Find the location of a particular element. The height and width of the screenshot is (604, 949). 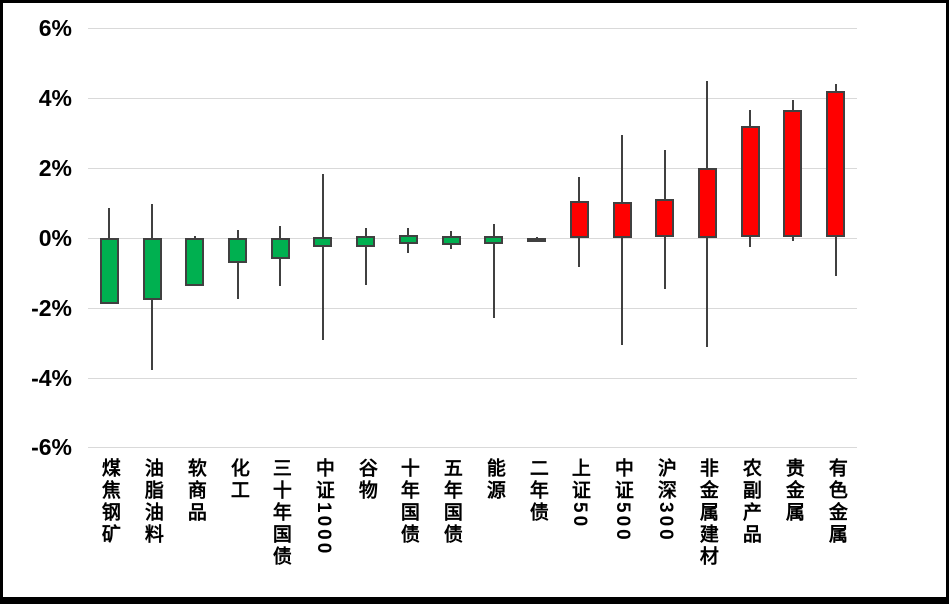

x-axis-category-label: 三十年国债 is located at coordinates (280, 513).